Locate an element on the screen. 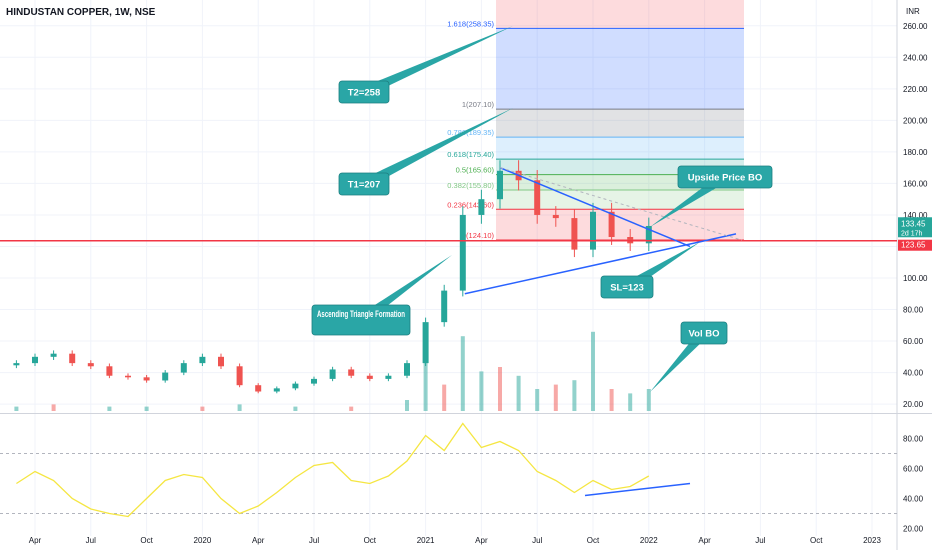  fib-level-label: 0.786(189.35) is located at coordinates (470, 132).